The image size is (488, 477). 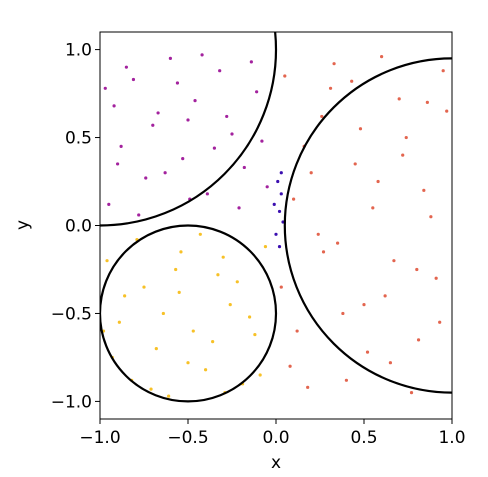 I want to click on x-tick-label: −0.5, so click(x=187, y=438).